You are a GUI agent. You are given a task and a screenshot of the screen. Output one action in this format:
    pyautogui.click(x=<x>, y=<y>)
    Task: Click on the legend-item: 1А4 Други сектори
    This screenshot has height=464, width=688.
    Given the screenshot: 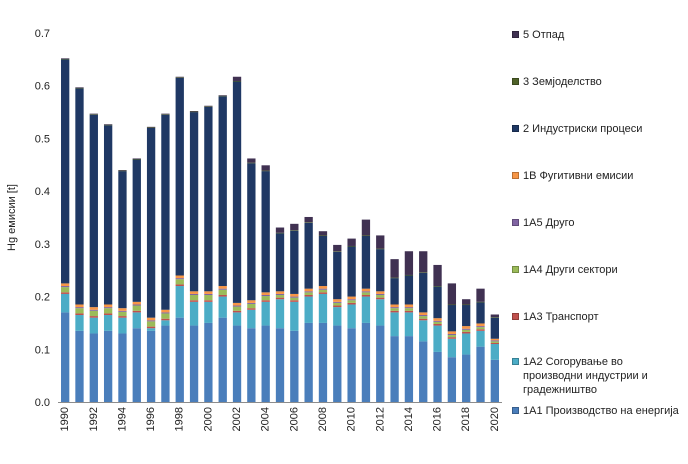 What is the action you would take?
    pyautogui.click(x=565, y=270)
    